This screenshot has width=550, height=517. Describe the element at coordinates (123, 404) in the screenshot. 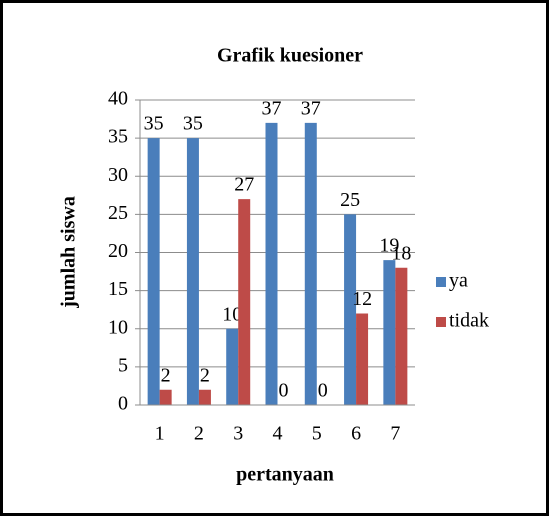

I see `y-tick-label: 0` at that location.